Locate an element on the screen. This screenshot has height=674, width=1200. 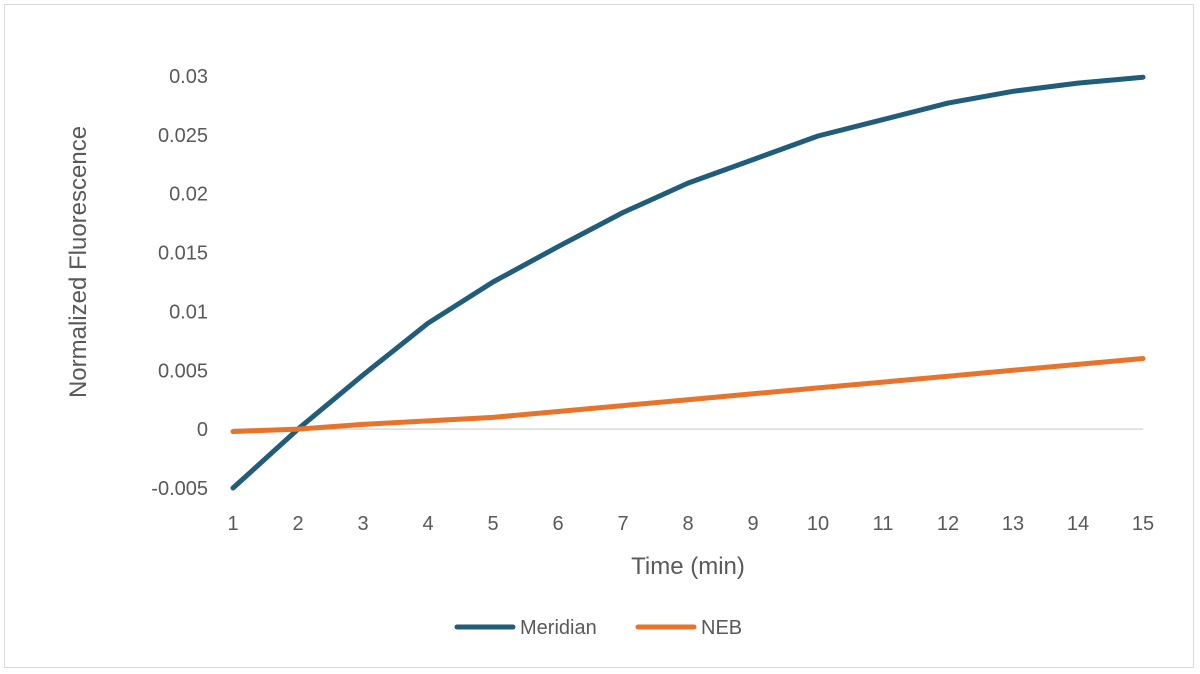
x-tick-label: 12 is located at coordinates (948, 524).